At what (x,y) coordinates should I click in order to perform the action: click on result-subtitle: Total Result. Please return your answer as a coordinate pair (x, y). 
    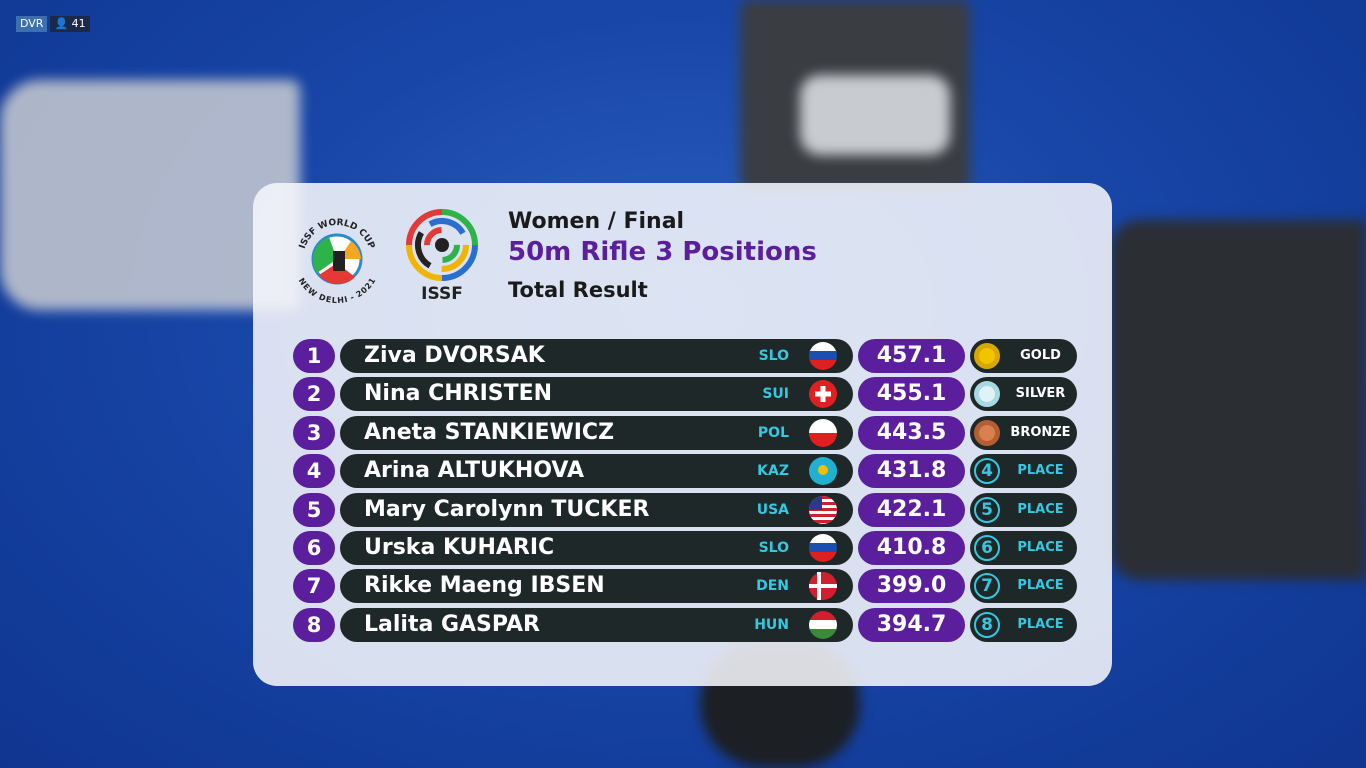
    Looking at the image, I should click on (578, 290).